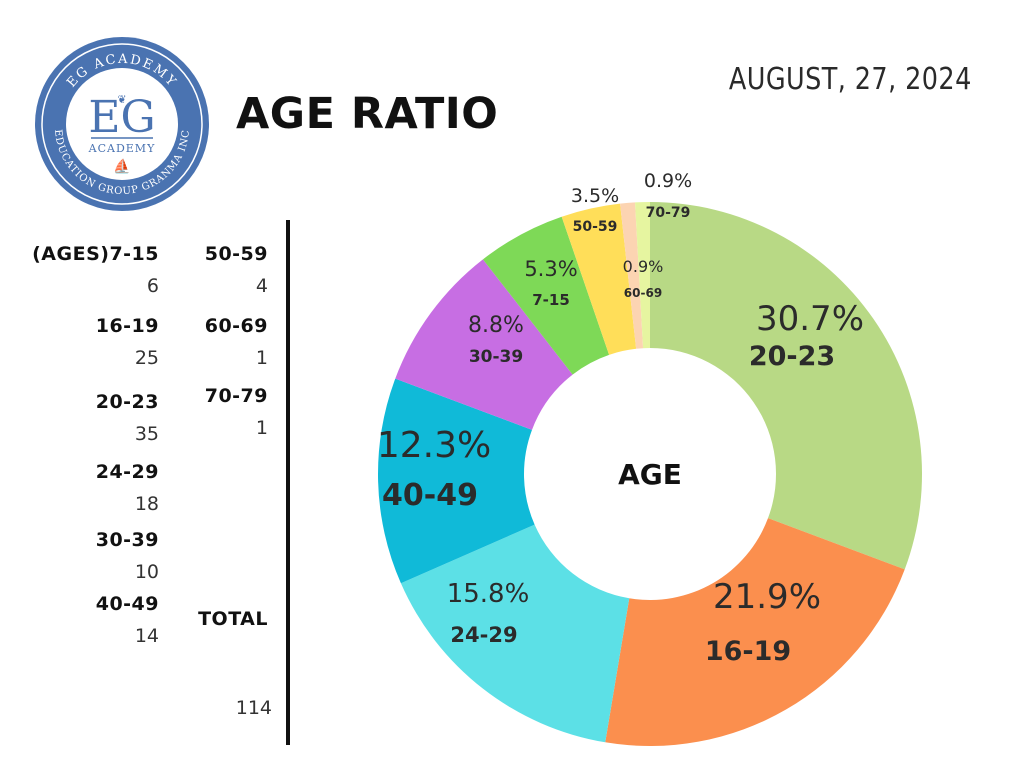 The height and width of the screenshot is (768, 1024). Describe the element at coordinates (236, 254) in the screenshot. I see `legend-label: 50-59` at that location.